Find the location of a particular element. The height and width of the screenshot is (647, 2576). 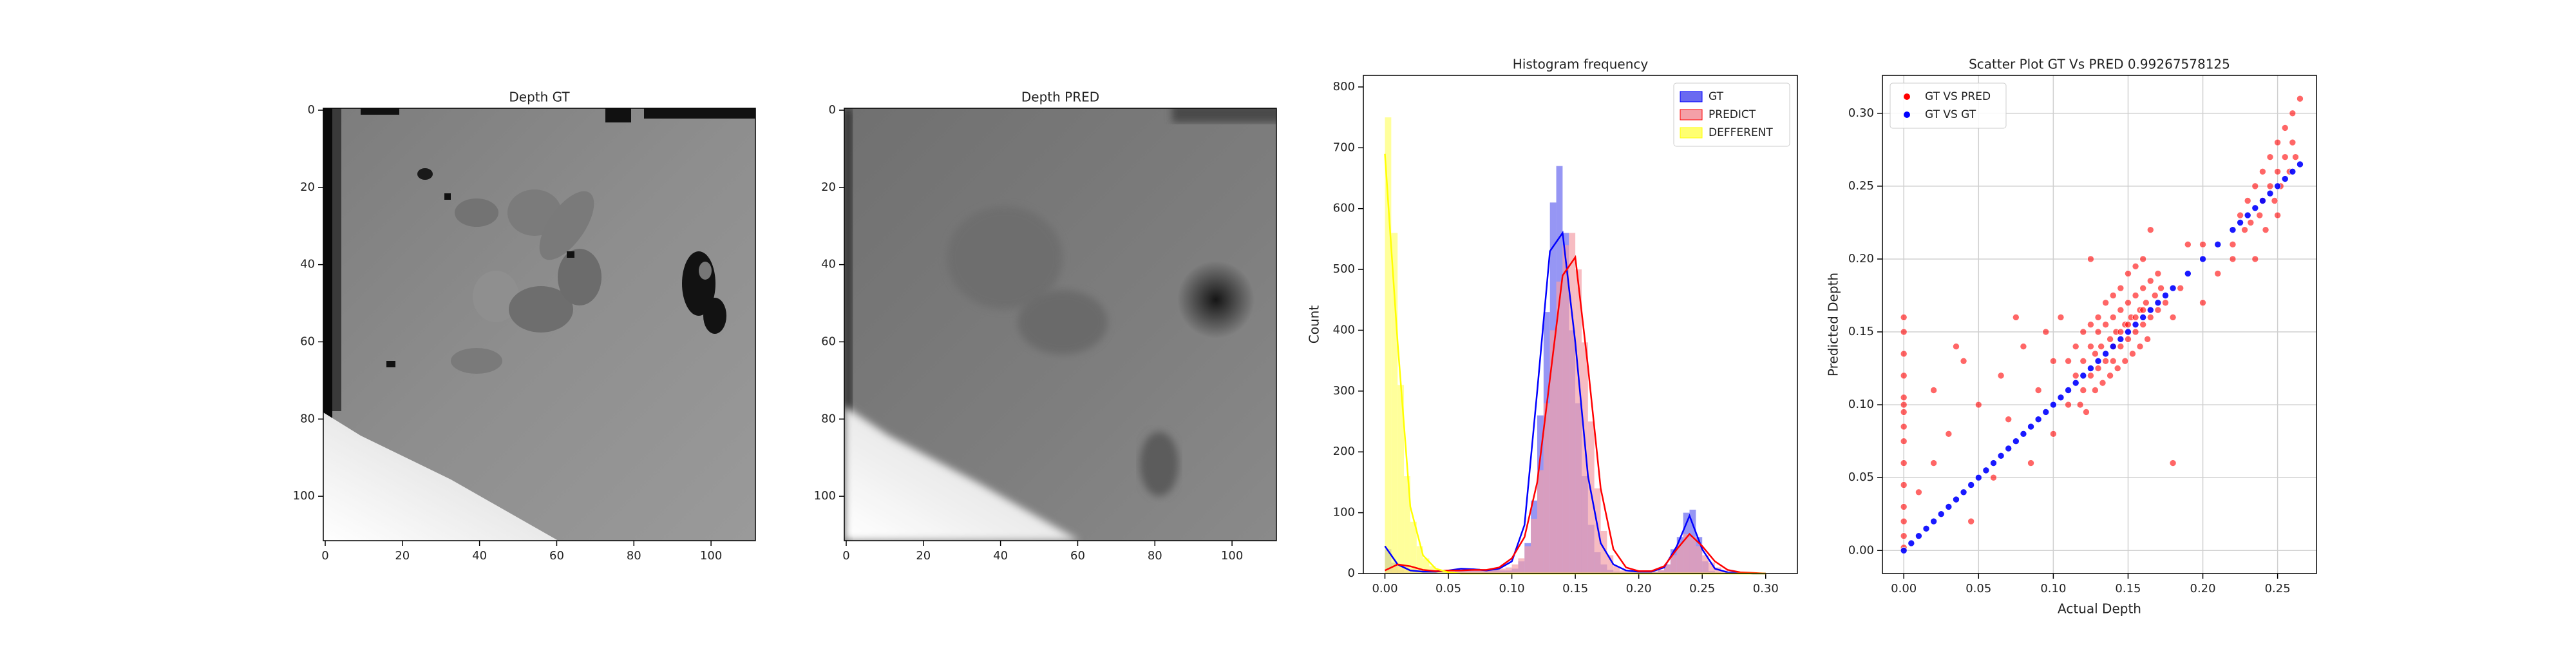

legend-label: GT VS GT is located at coordinates (1950, 114).